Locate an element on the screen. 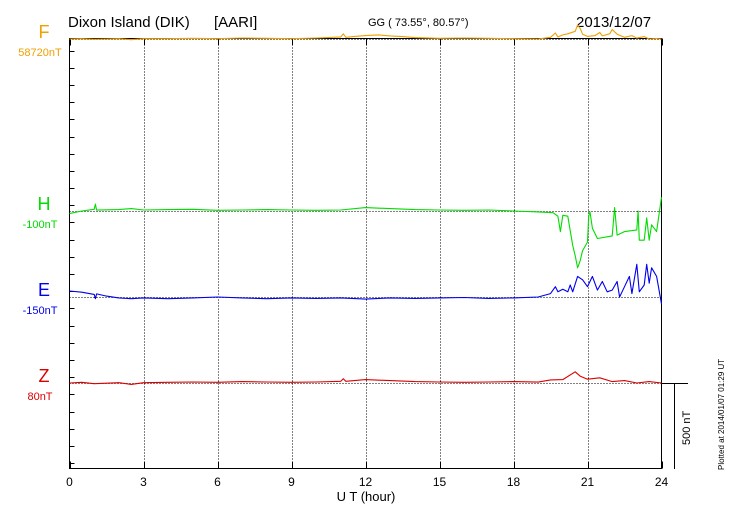 The height and width of the screenshot is (520, 730). component-labels: F 58720nT H -100nT E -150nT Z 80nT is located at coordinates (40, 212).